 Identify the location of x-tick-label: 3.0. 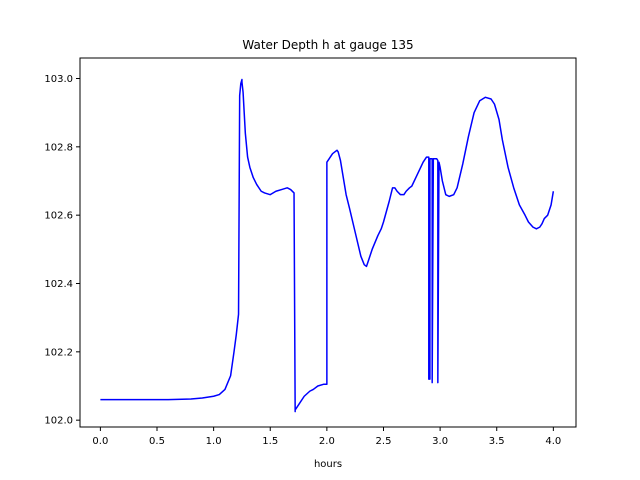
(440, 441).